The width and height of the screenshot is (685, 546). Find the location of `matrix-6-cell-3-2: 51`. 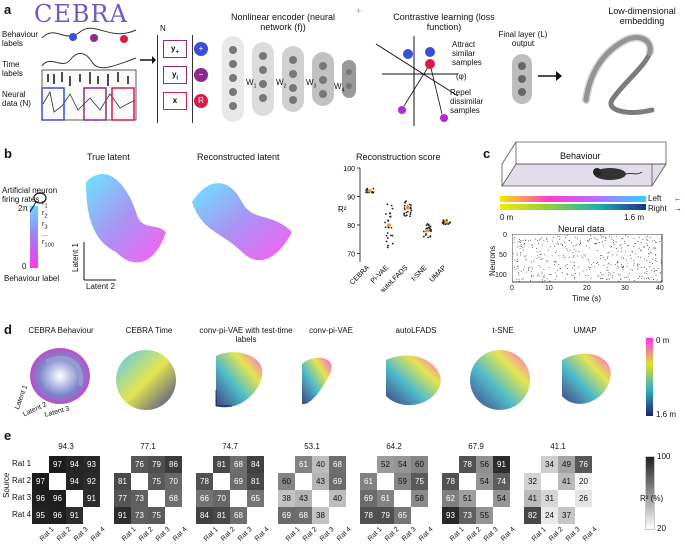

matrix-6-cell-3-2: 51 is located at coordinates (467, 498).